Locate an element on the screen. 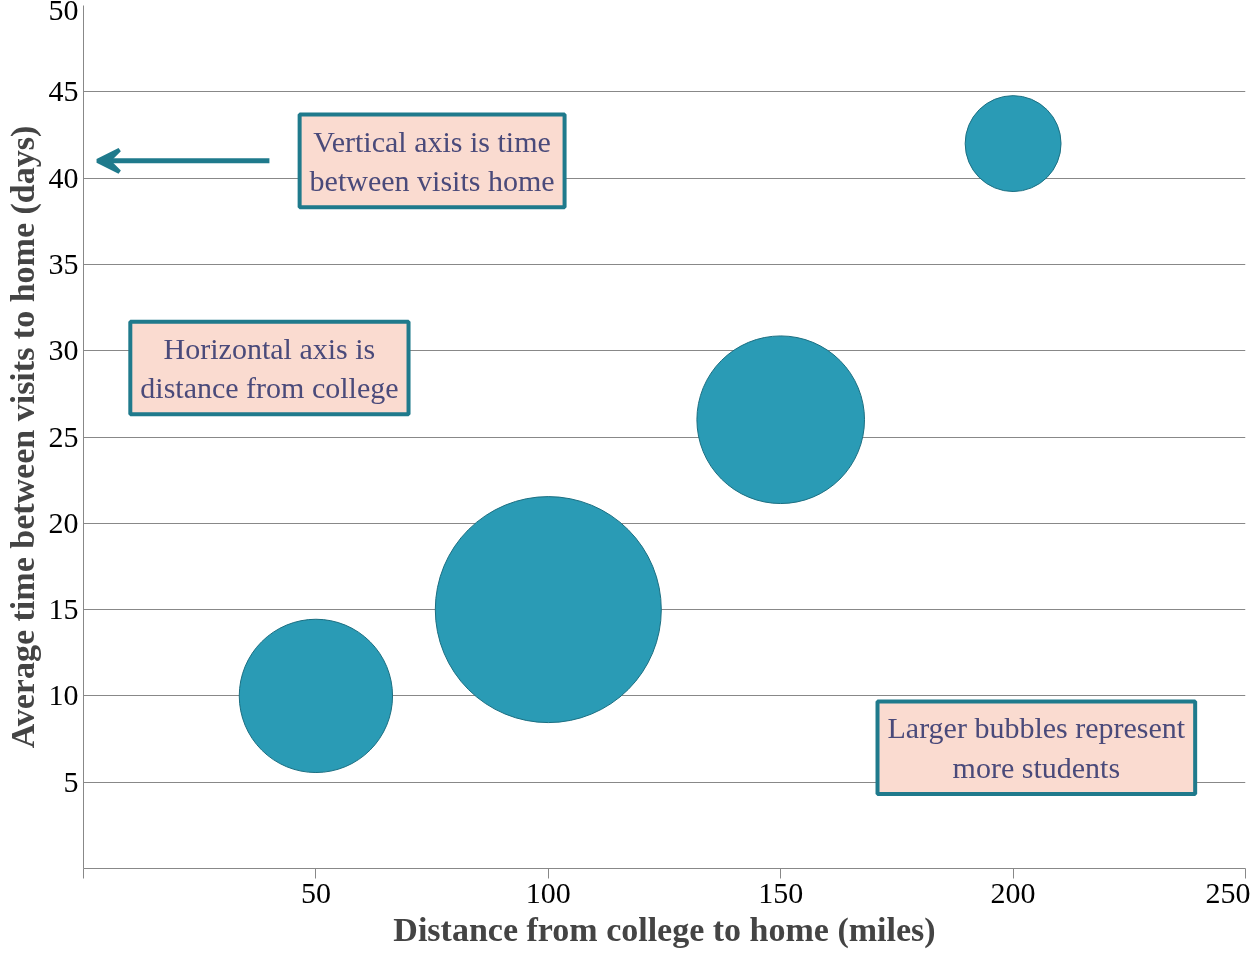 The width and height of the screenshot is (1257, 960). y-tick-label: 40 is located at coordinates (63, 177).